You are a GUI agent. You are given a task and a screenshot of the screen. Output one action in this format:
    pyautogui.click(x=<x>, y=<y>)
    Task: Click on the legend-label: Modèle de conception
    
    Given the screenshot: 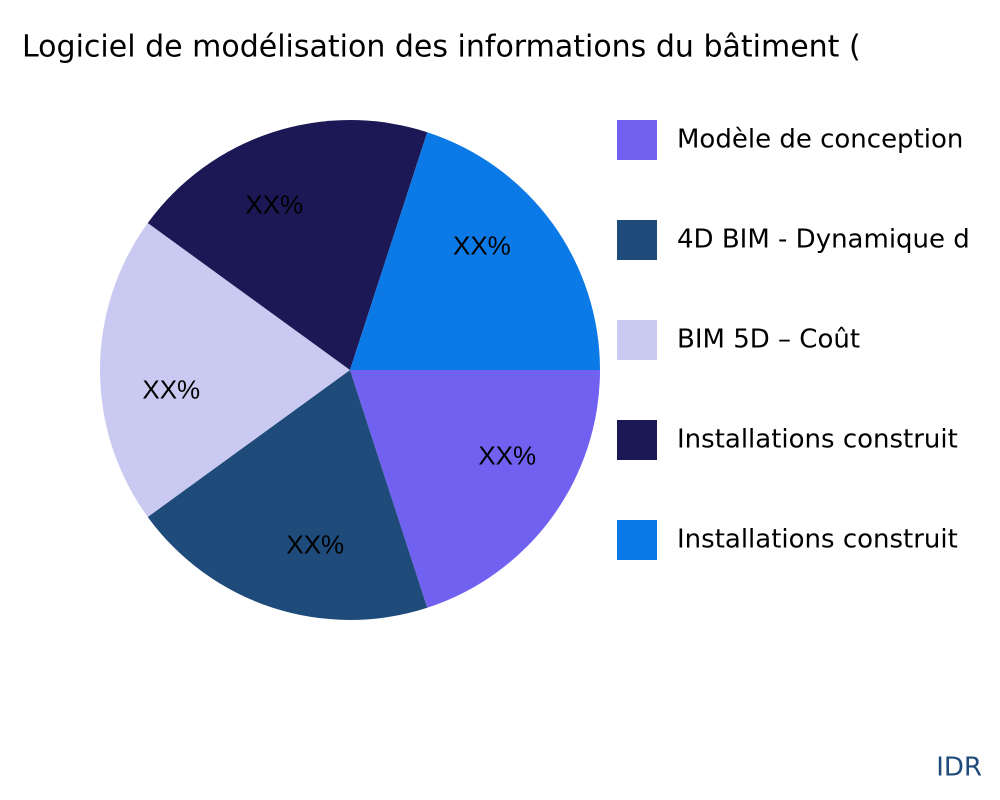 What is the action you would take?
    pyautogui.click(x=820, y=140)
    